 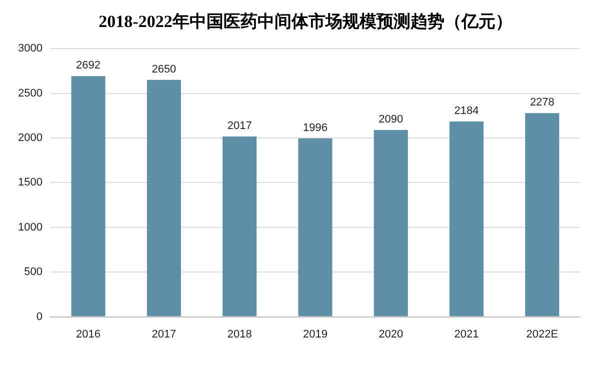 What do you see at coordinates (542, 102) in the screenshot?
I see `data-label: 2278` at bounding box center [542, 102].